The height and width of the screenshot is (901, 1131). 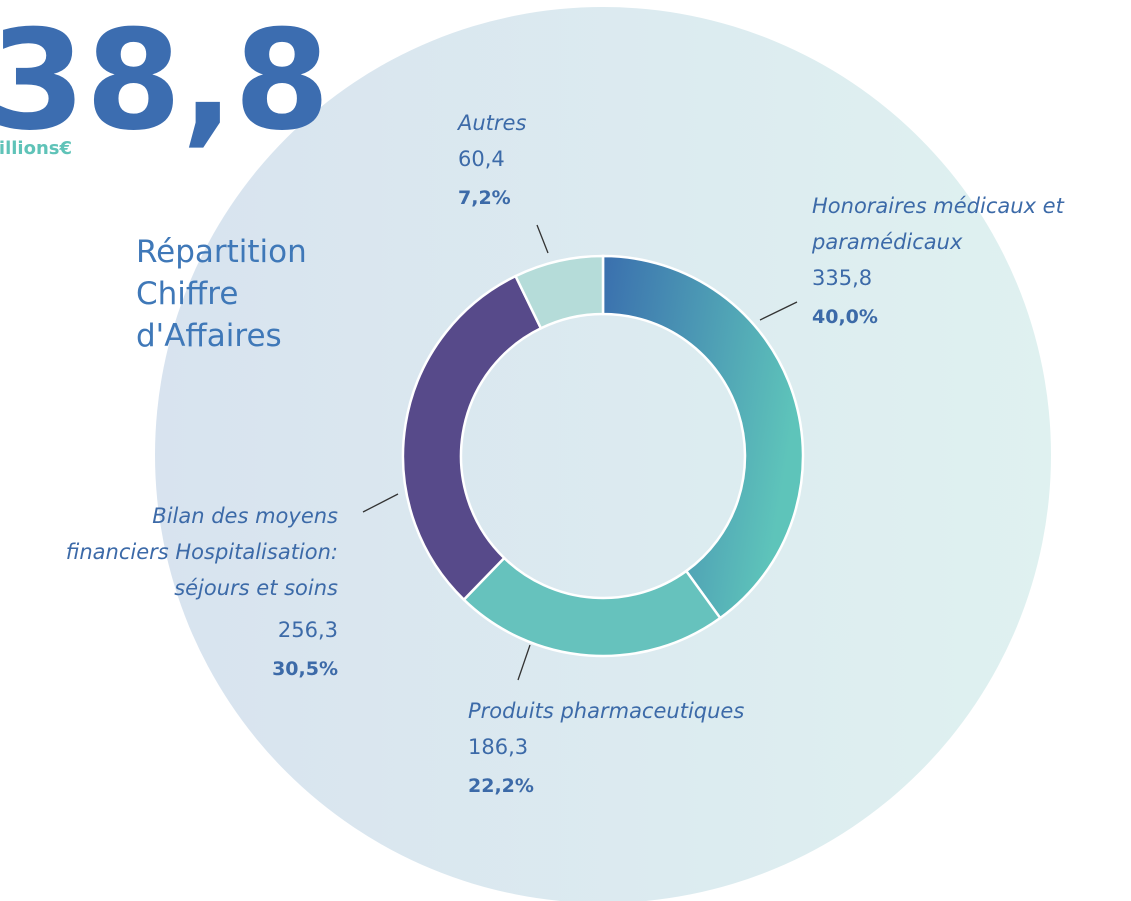 I want to click on category-label: Honoraires médicaux et, so click(x=938, y=206).